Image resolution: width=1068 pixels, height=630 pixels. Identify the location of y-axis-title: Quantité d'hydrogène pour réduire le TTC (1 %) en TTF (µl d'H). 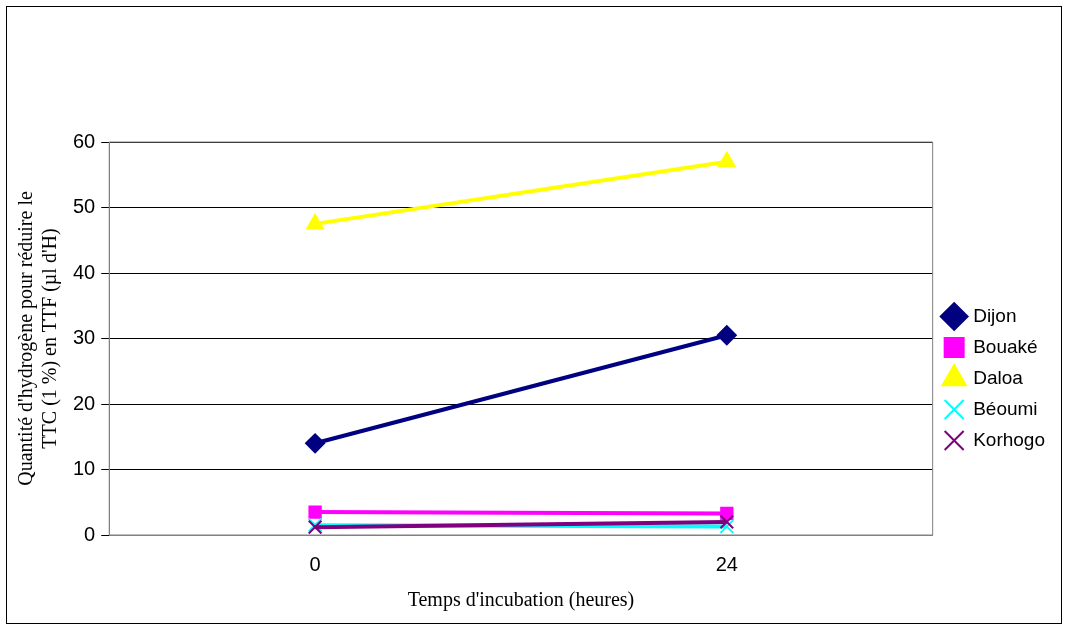
(38, 338).